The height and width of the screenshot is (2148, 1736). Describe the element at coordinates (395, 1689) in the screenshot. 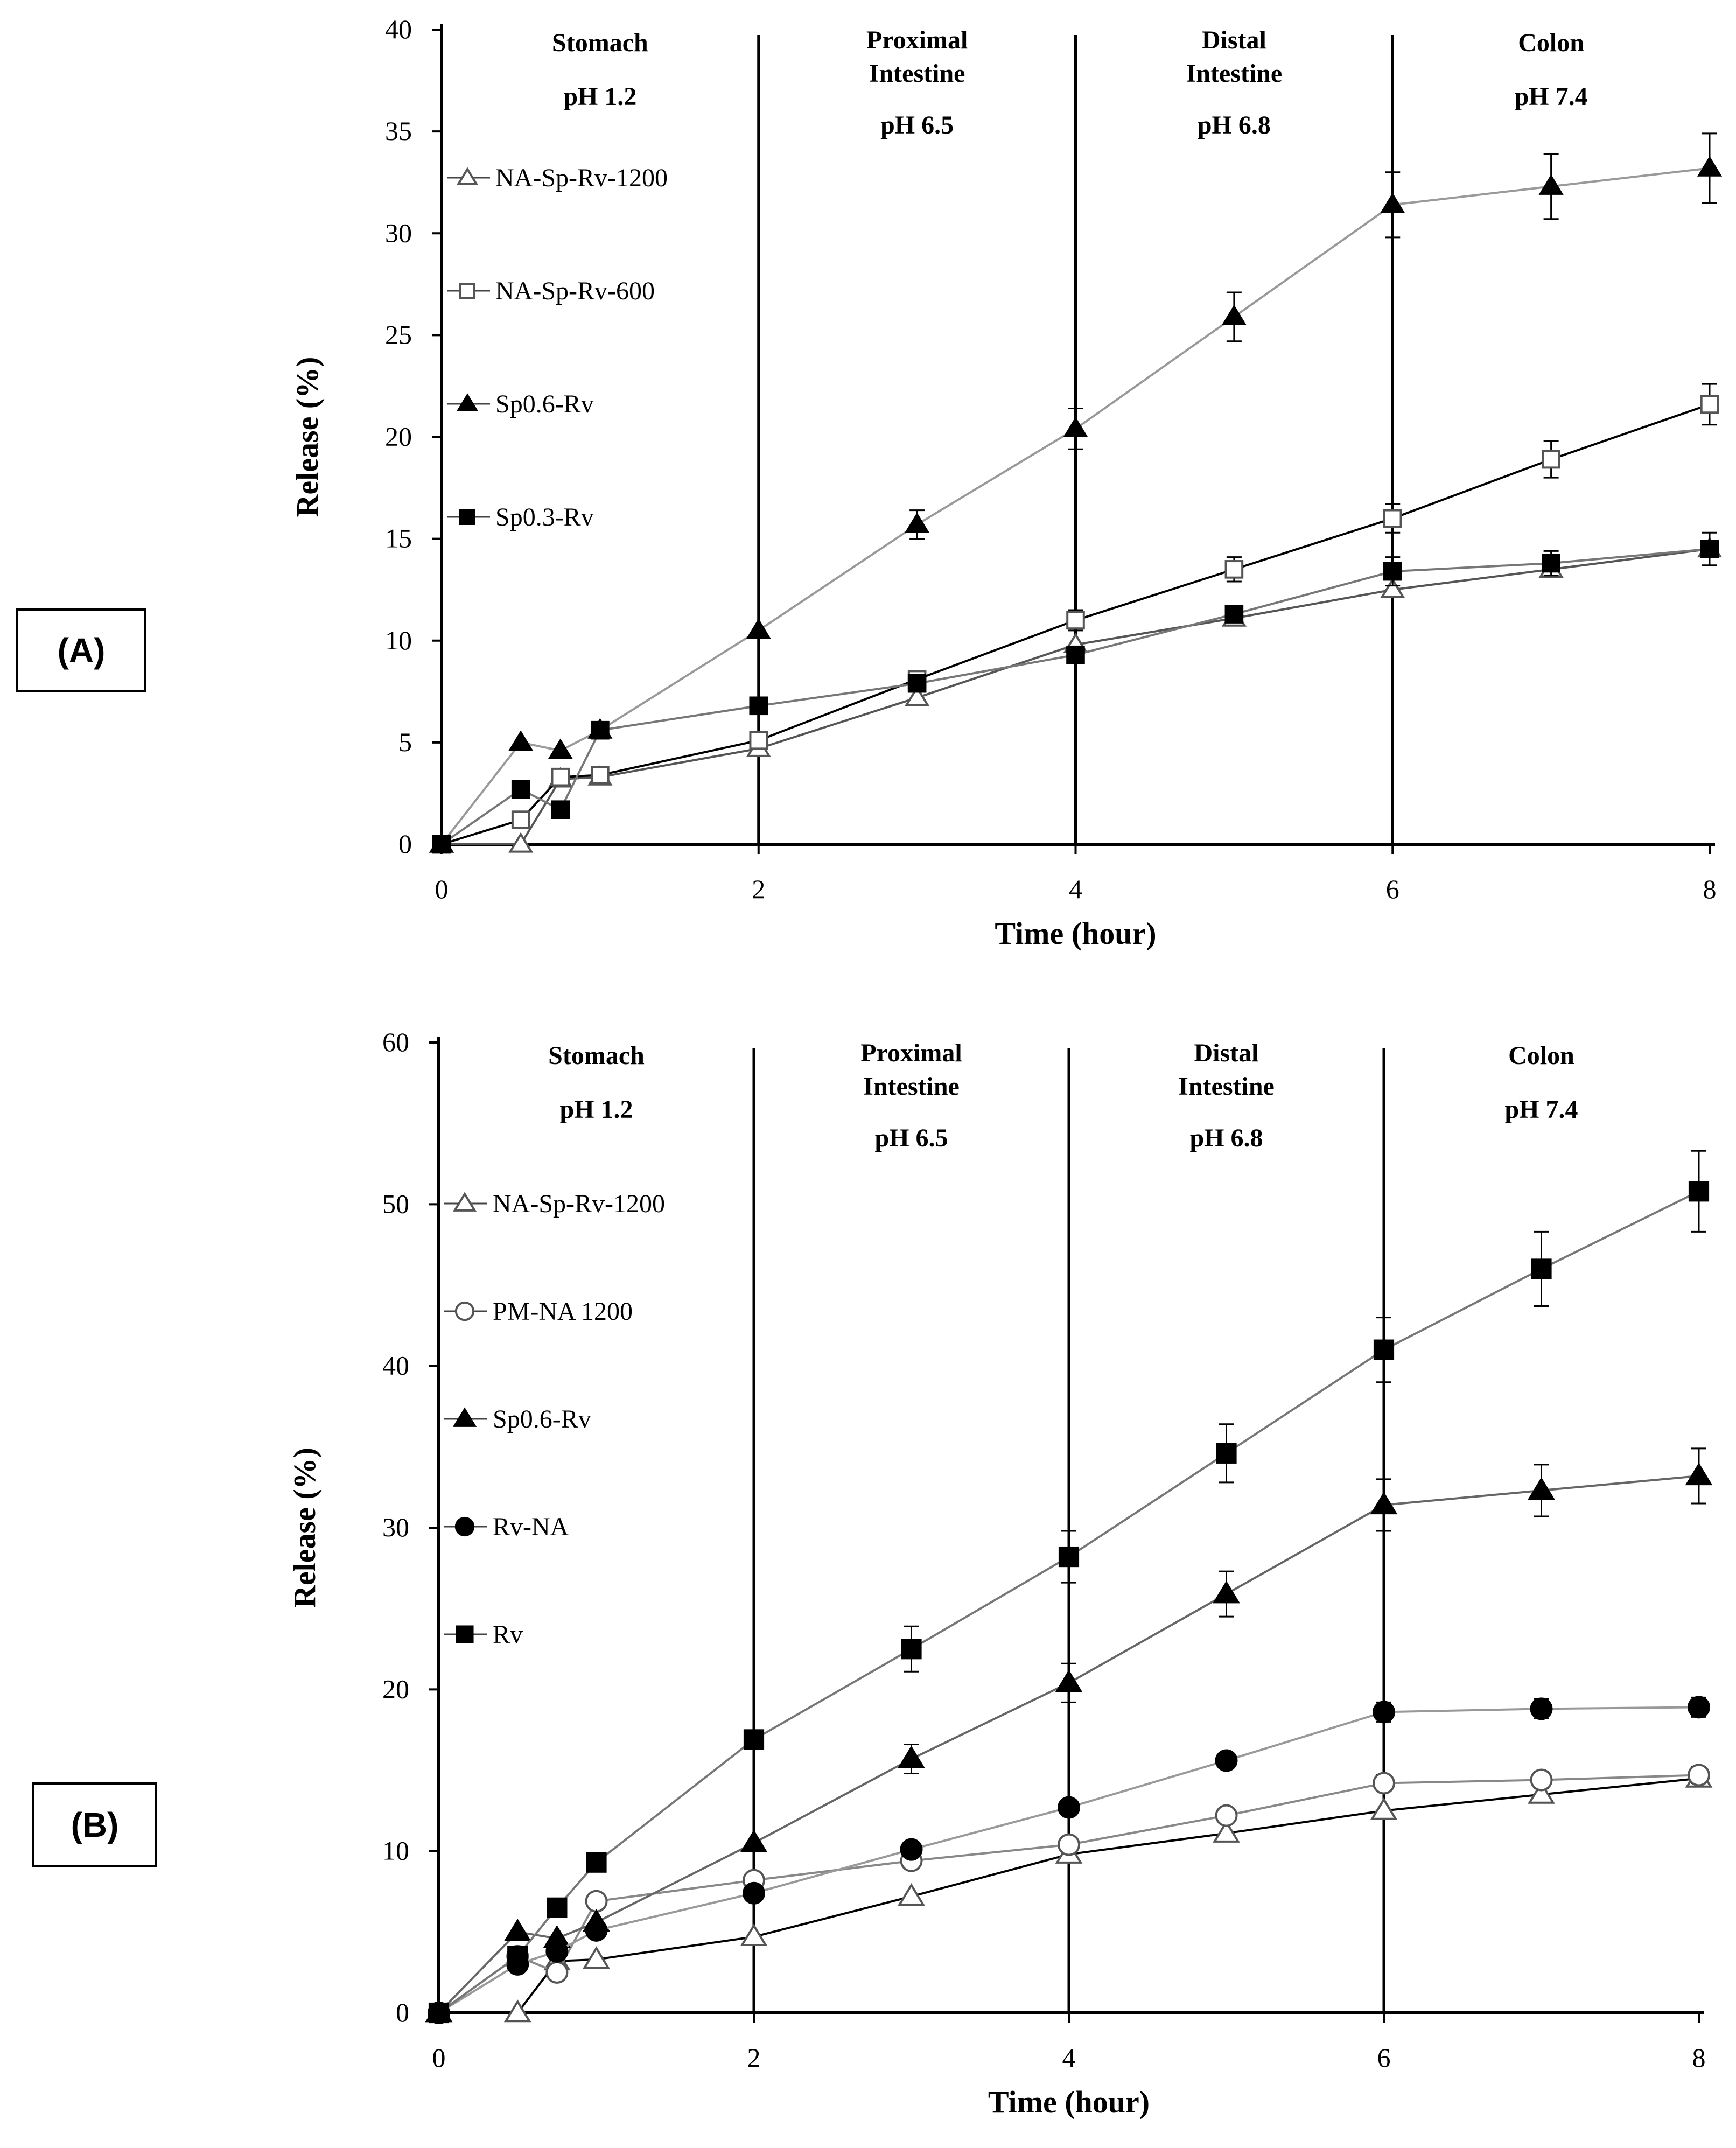

I see `chart-b-y-tick-label: 20` at that location.